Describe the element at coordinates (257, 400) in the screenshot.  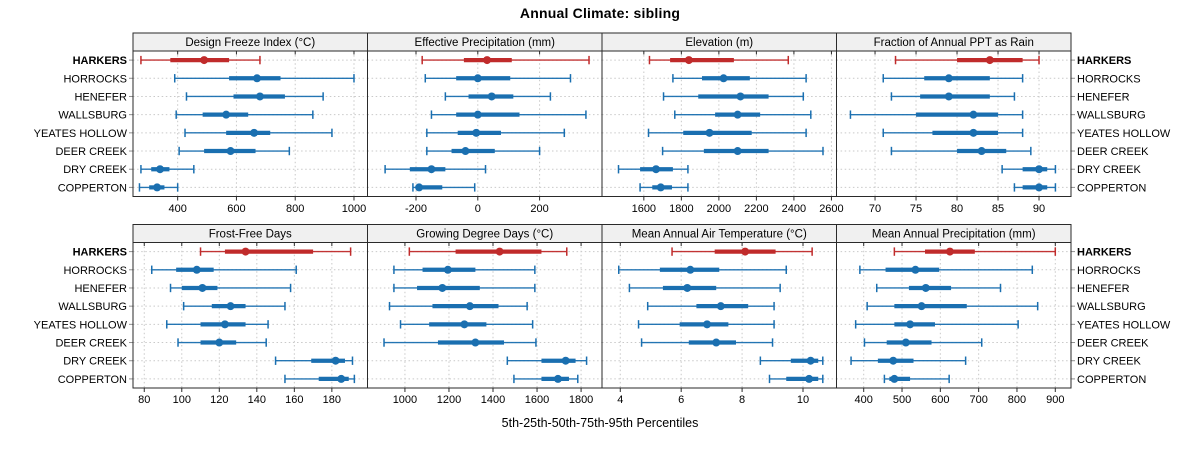
I see `axis-tick-label: 140` at that location.